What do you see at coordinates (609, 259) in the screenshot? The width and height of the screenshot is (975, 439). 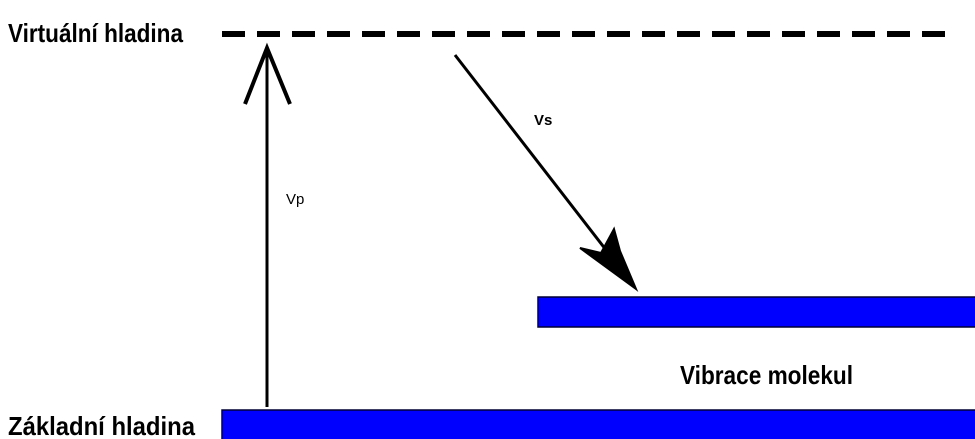 I see `scattered-arrowhead` at bounding box center [609, 259].